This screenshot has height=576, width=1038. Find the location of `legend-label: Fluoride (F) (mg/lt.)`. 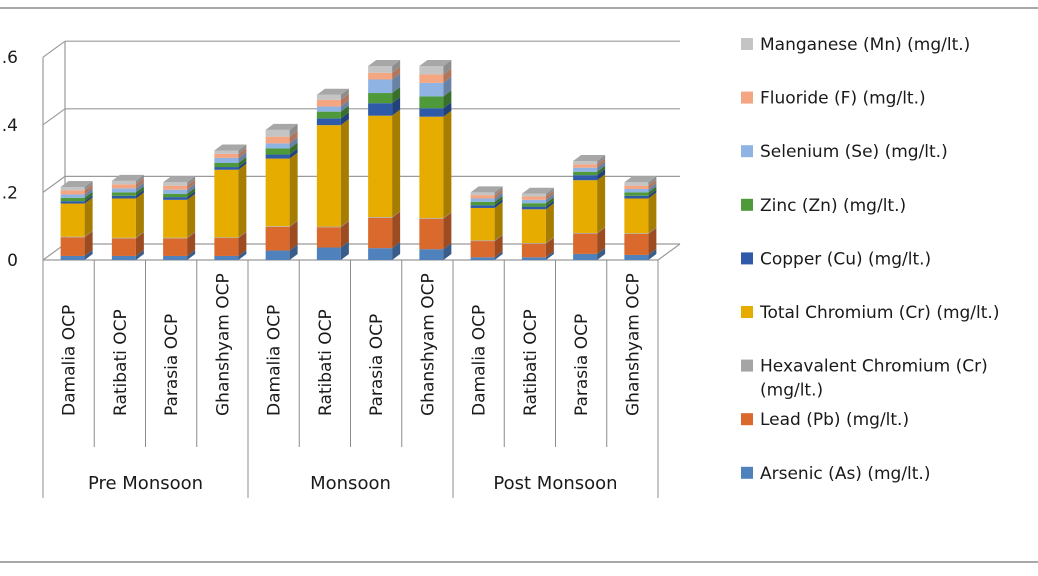

legend-label: Fluoride (F) (mg/lt.) is located at coordinates (843, 99).